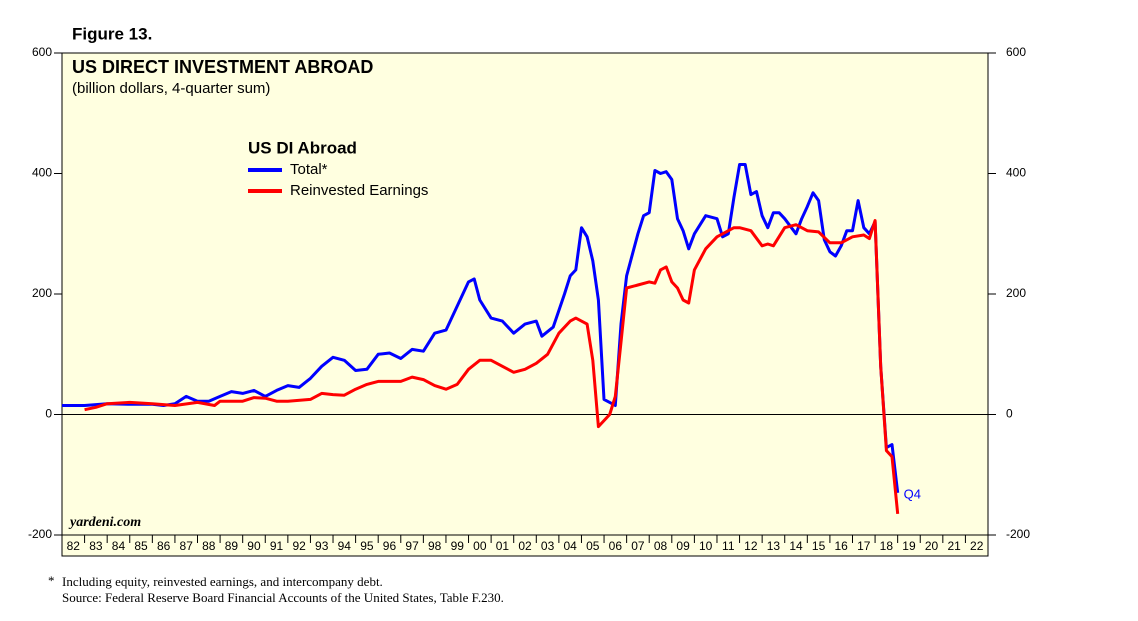 This screenshot has width=1138, height=621. I want to click on y2-tick-label: 600, so click(1016, 52).